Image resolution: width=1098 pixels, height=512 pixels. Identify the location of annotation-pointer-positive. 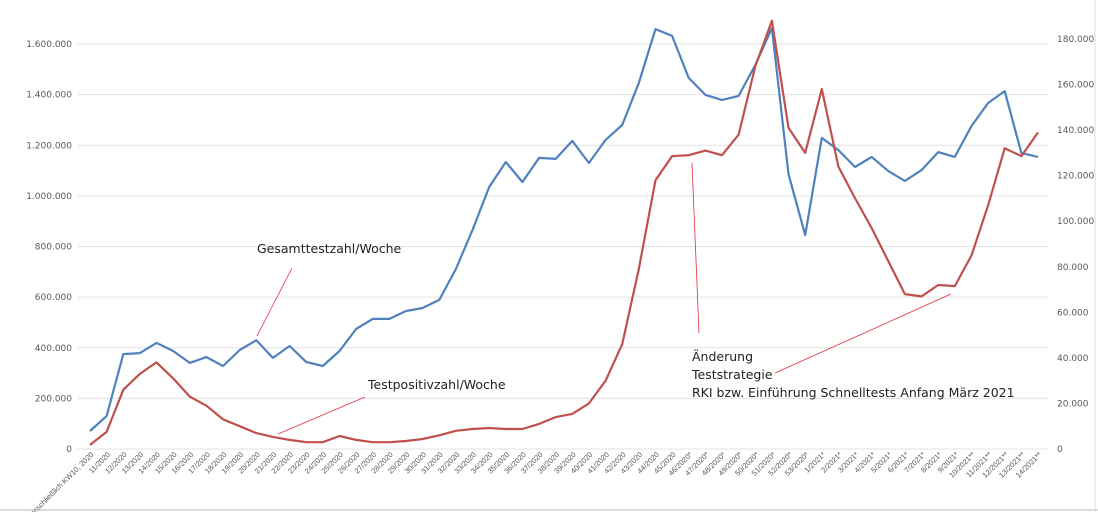
(321, 415).